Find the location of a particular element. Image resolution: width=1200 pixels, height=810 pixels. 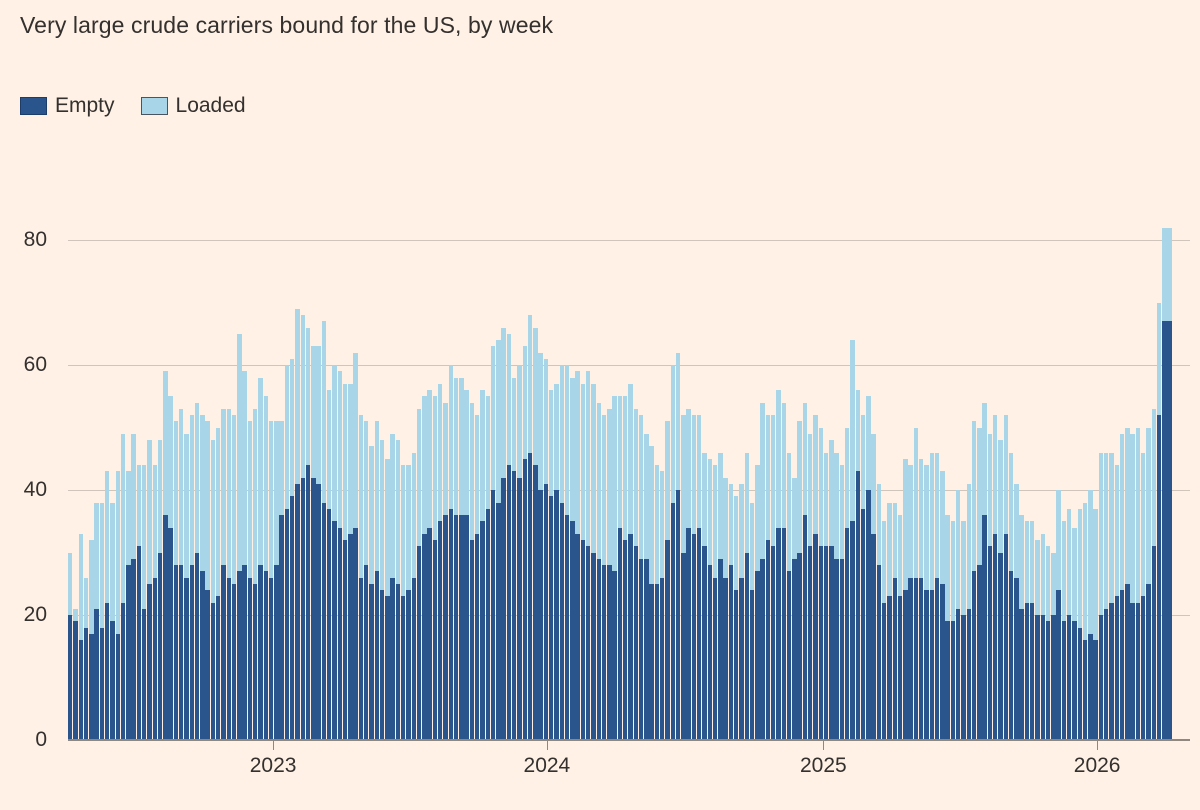

y-axis-label: 0 is located at coordinates (41, 739).